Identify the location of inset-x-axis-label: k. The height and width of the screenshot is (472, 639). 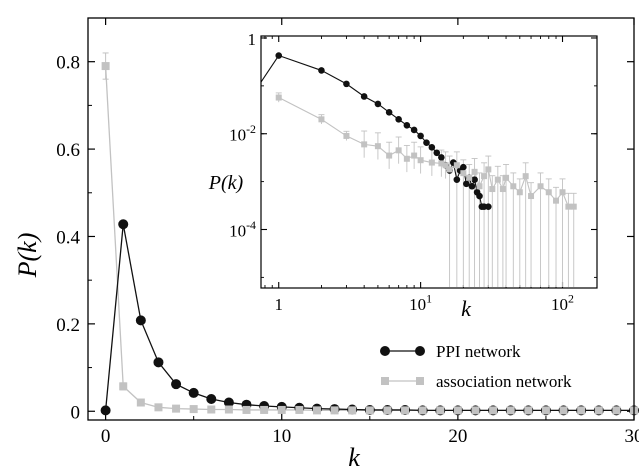
(466, 308).